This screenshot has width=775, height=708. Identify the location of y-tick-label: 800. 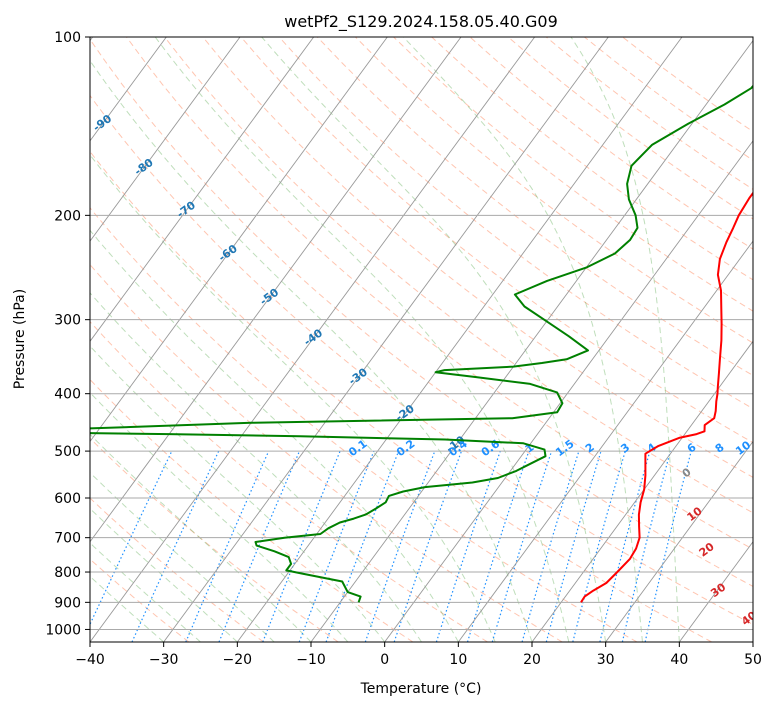
(67, 573).